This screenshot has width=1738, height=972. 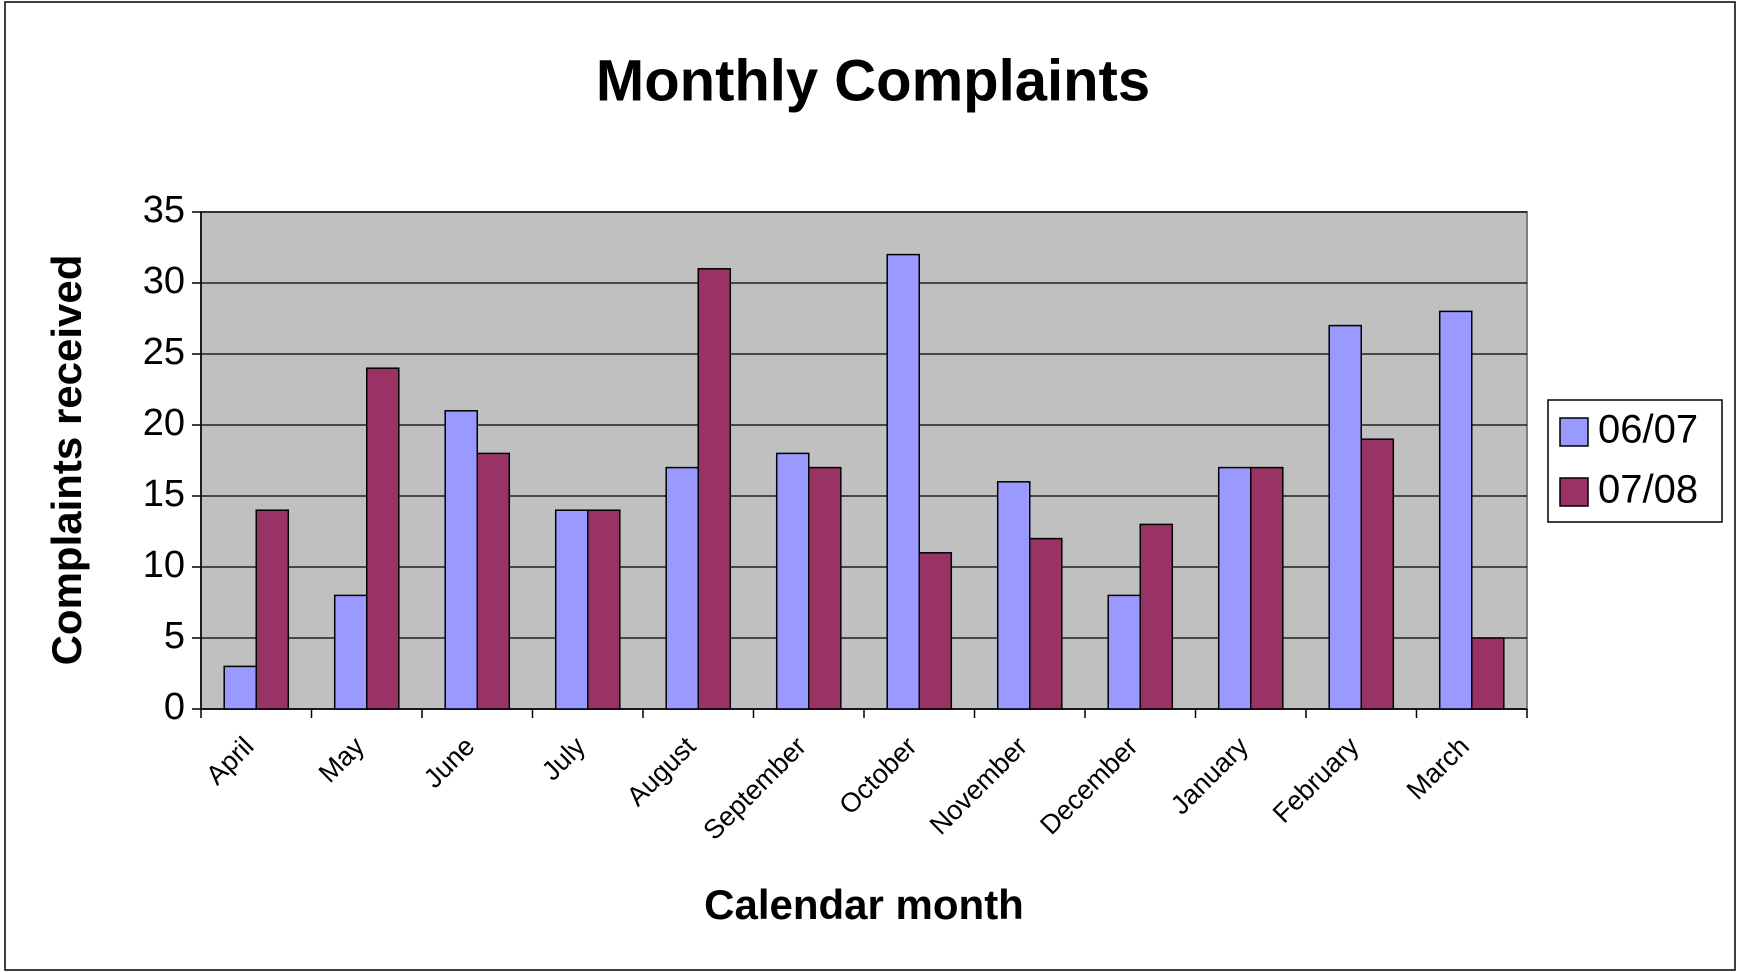 What do you see at coordinates (164, 352) in the screenshot?
I see `y-tick-label: 25` at bounding box center [164, 352].